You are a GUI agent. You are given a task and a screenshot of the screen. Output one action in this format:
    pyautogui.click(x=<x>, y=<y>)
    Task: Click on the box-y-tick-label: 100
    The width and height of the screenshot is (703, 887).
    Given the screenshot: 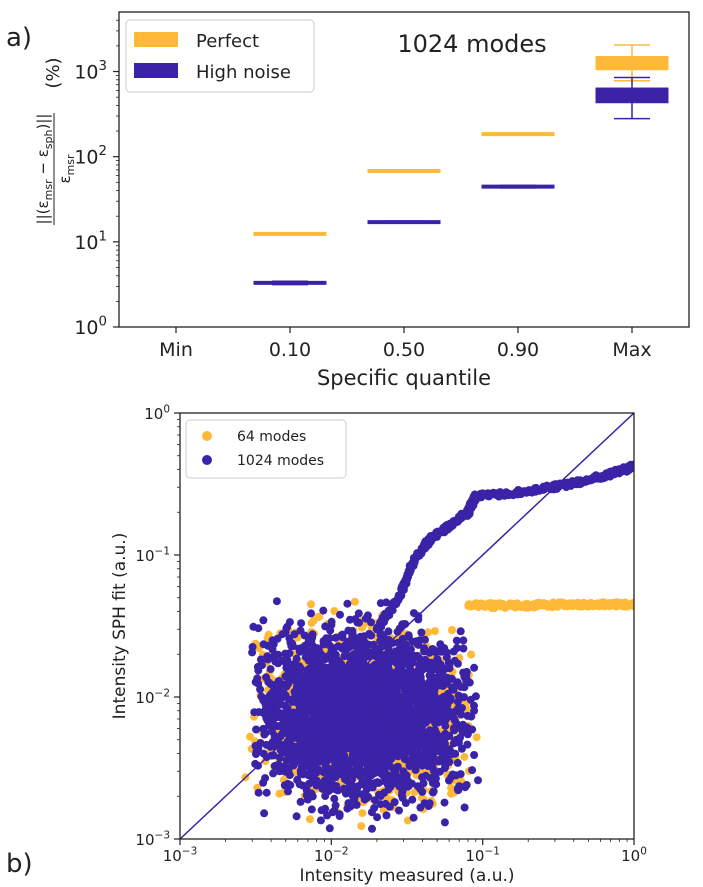 What is the action you would take?
    pyautogui.click(x=90, y=326)
    